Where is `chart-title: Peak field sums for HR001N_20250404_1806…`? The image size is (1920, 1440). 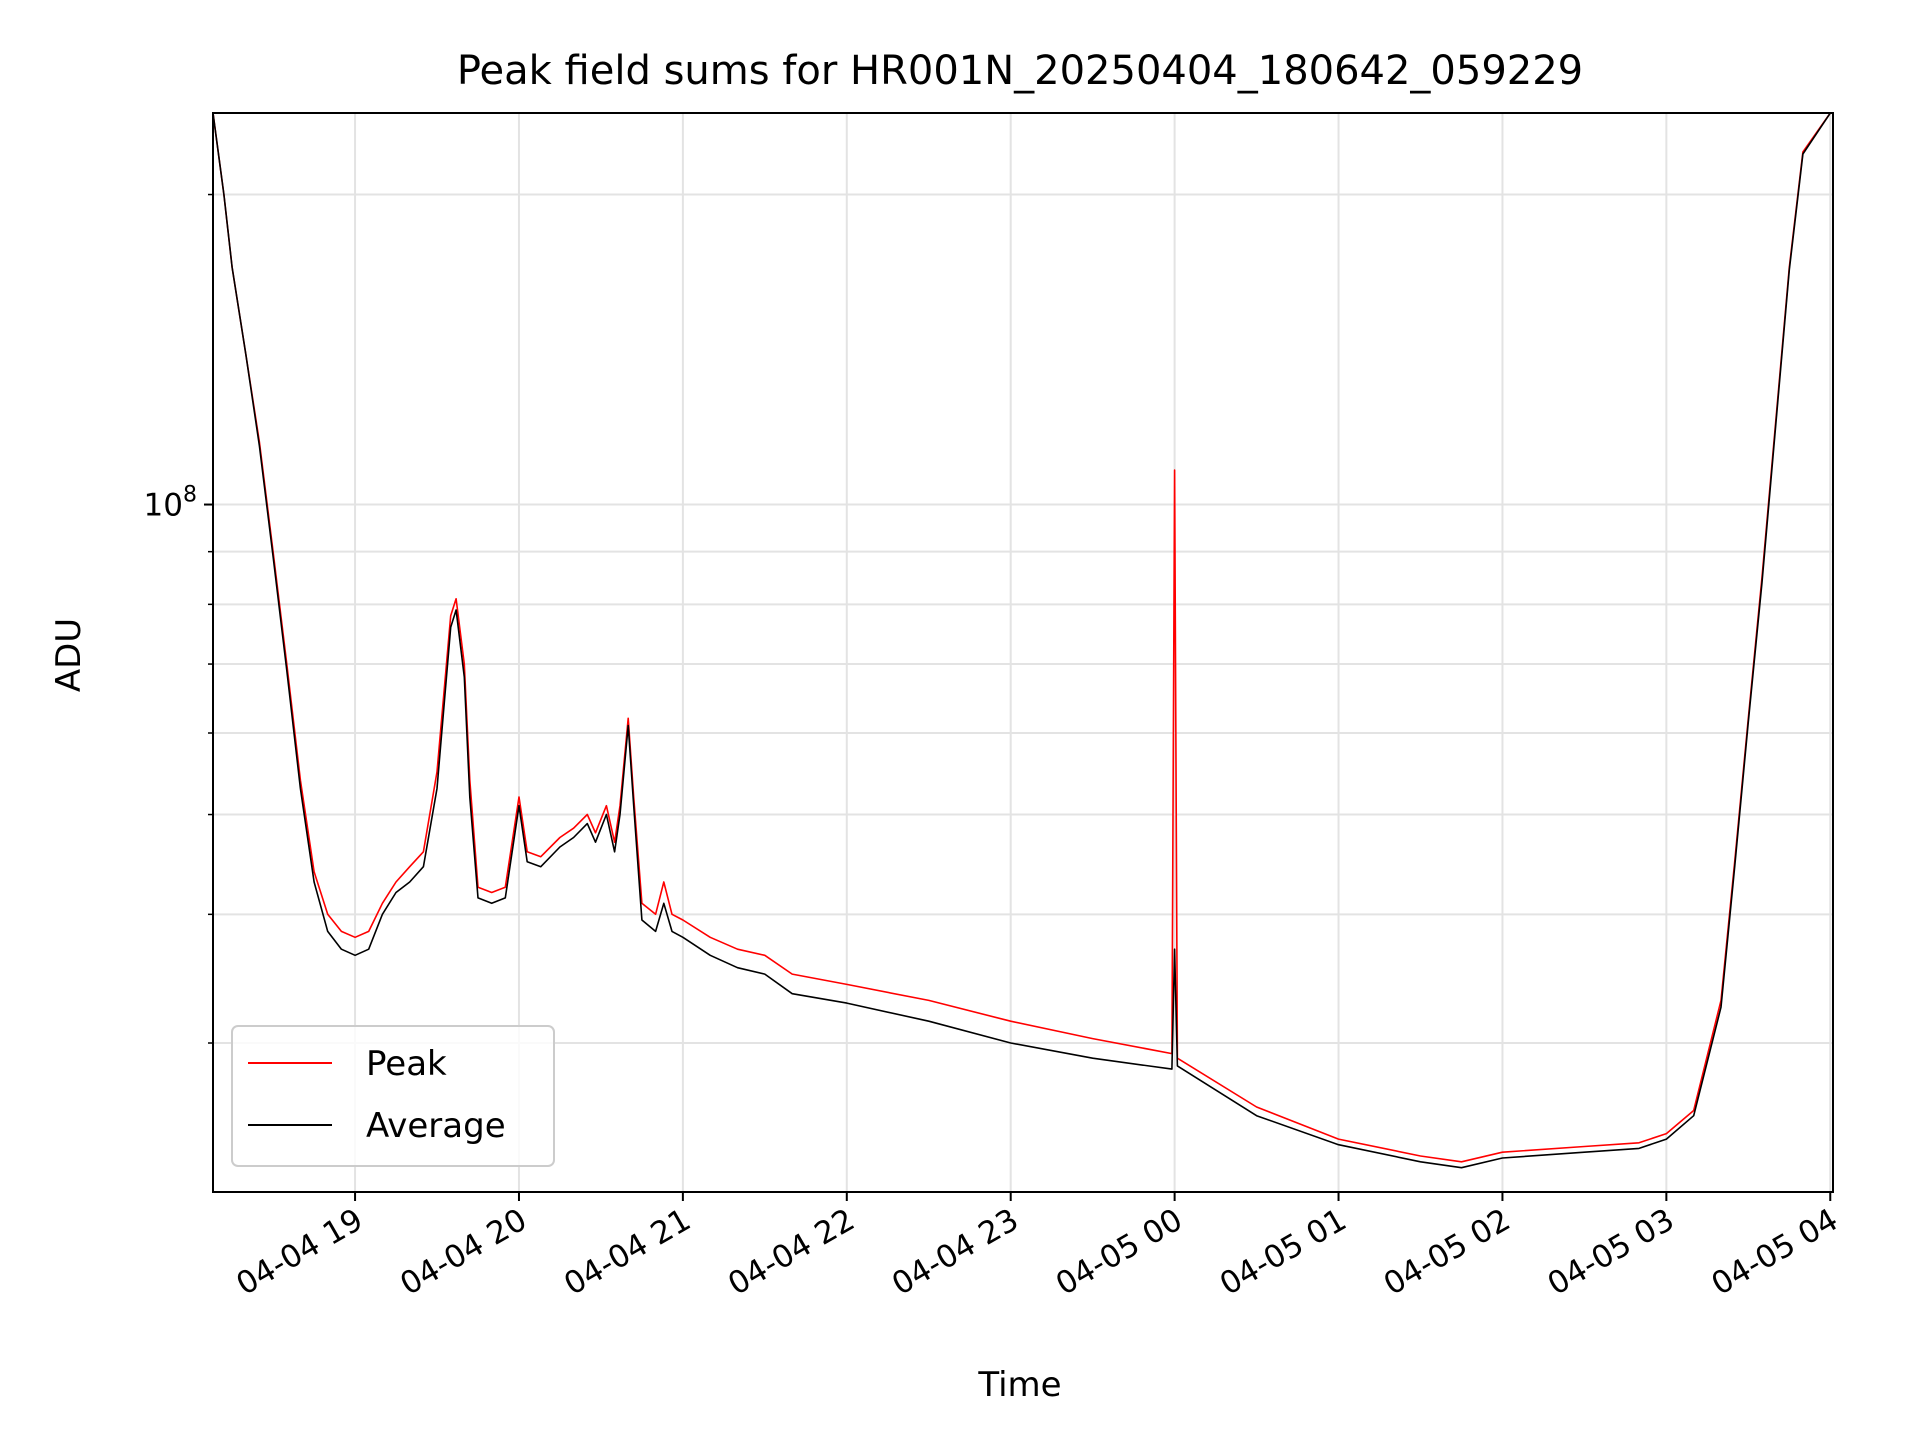 chart-title: Peak field sums for HR001N_20250404_1806… is located at coordinates (1020, 71).